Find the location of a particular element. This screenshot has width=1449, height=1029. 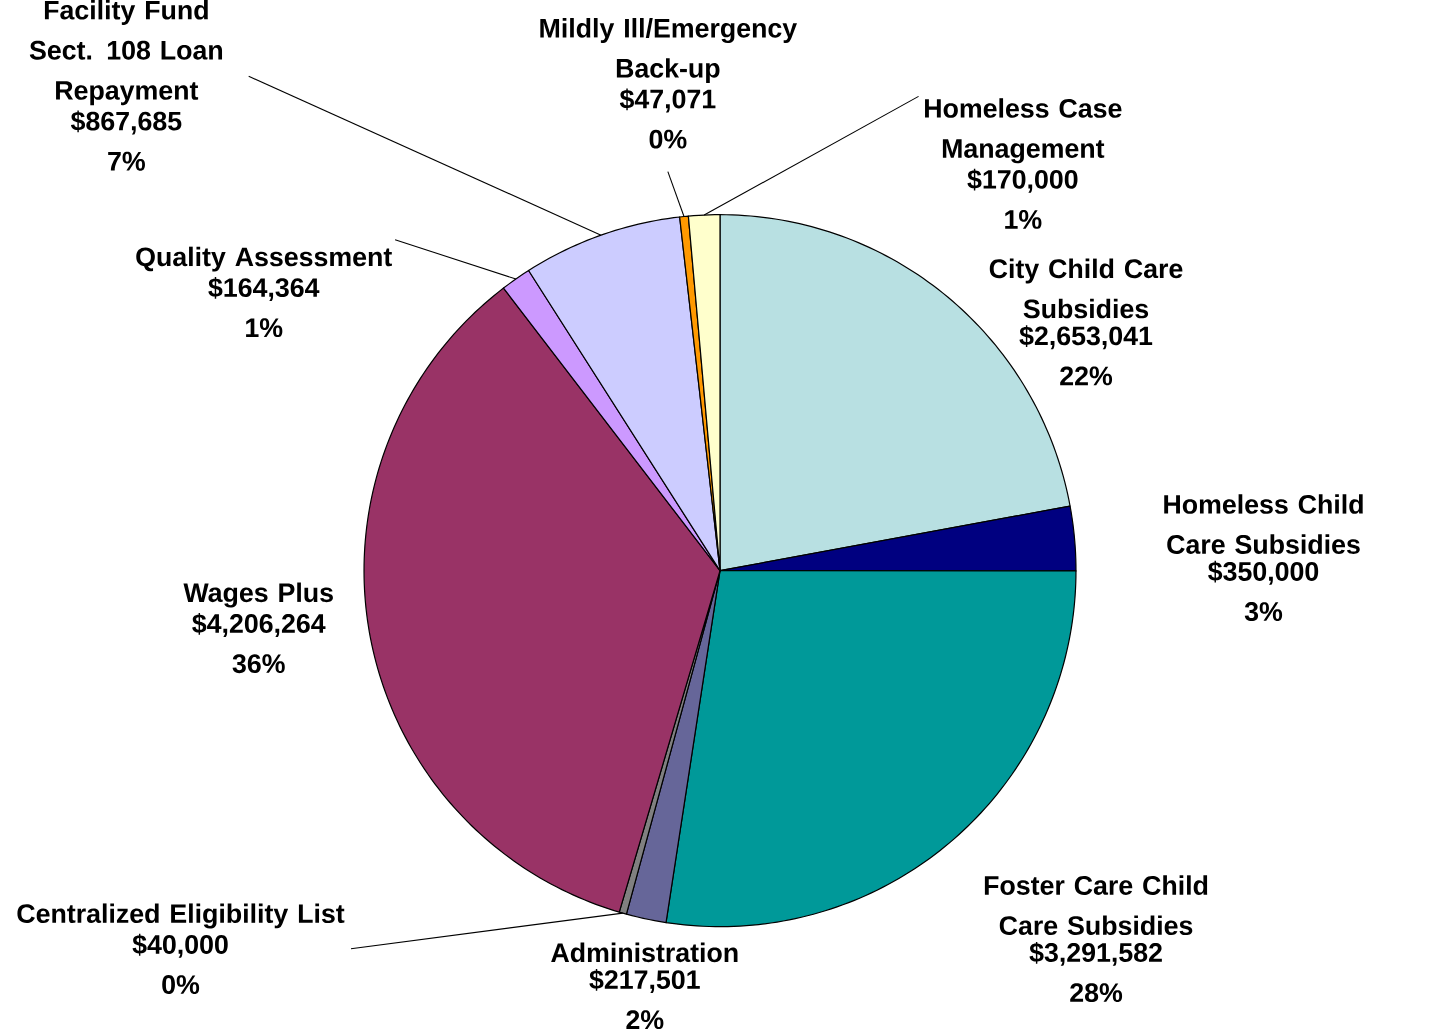

slice-label: Wages Plus is located at coordinates (258, 595).